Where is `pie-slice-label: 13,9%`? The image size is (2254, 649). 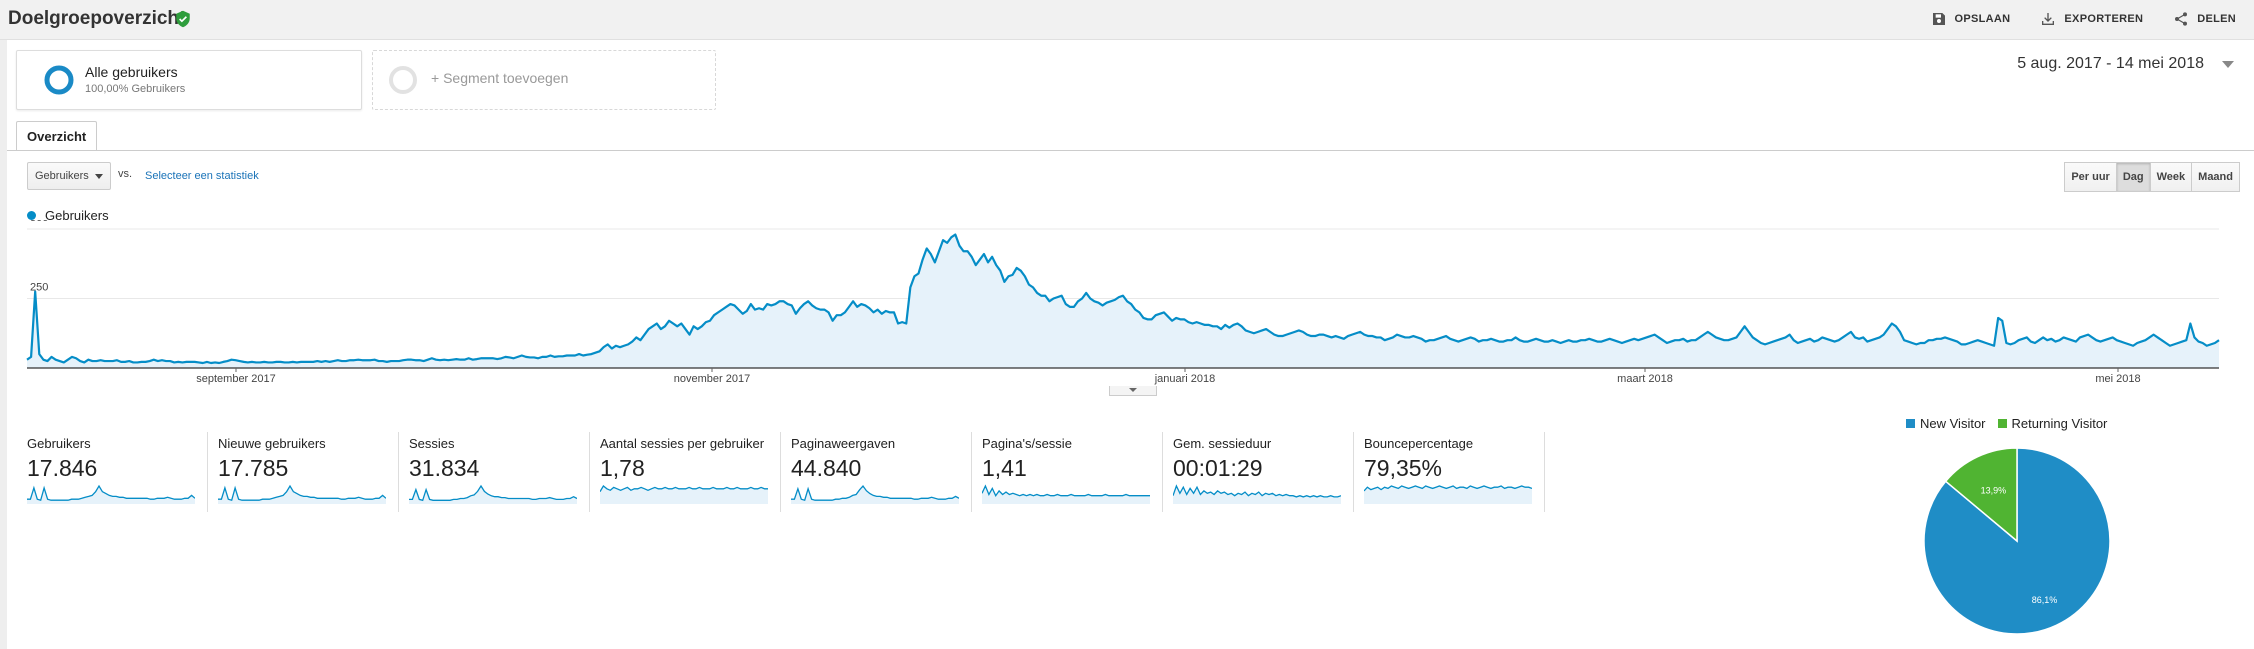 pie-slice-label: 13,9% is located at coordinates (1994, 490).